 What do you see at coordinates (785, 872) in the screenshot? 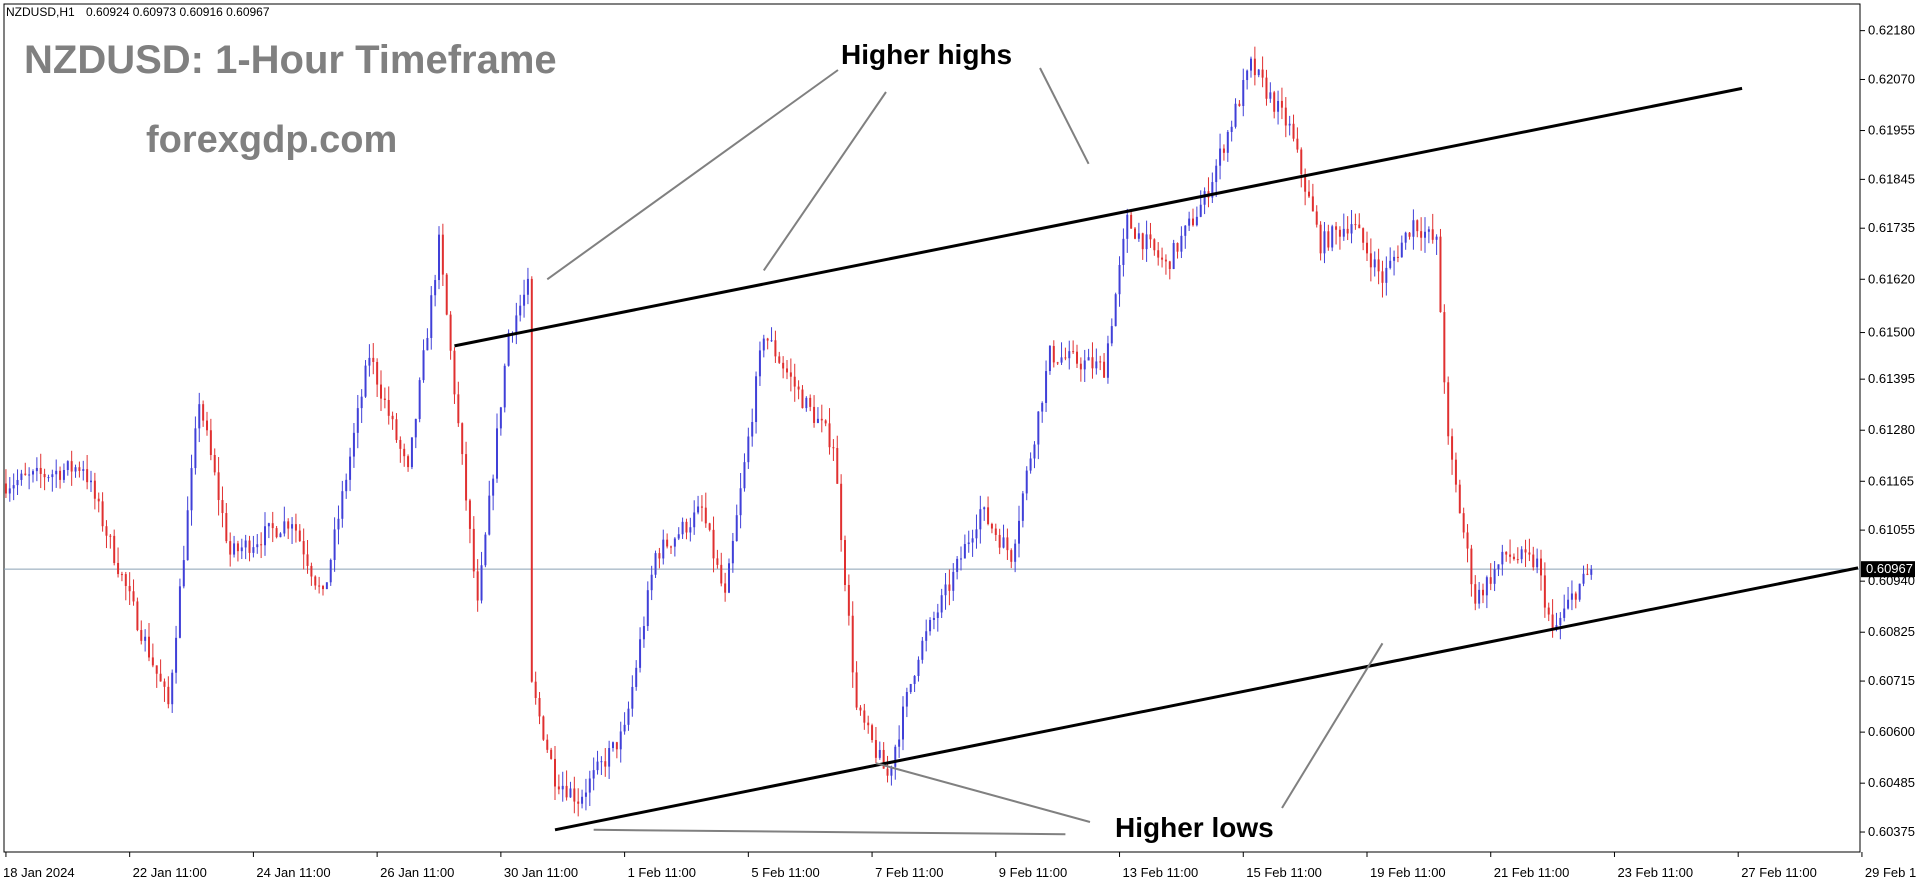
I see `x-tick-label: 5 Feb 11:00` at bounding box center [785, 872].